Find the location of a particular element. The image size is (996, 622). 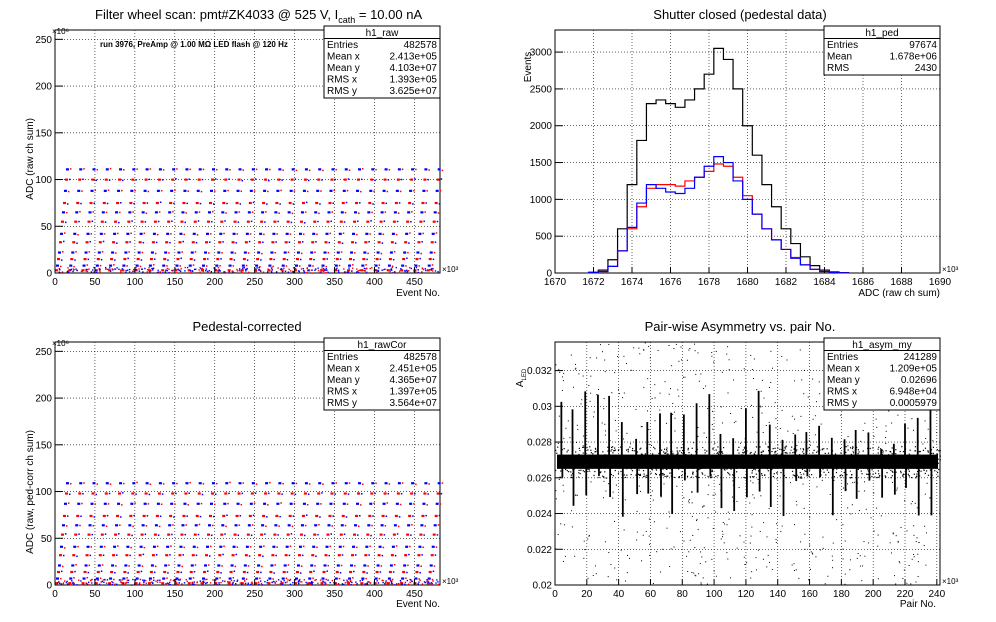

stats-row-value: 6.948e+04 is located at coordinates (913, 392).